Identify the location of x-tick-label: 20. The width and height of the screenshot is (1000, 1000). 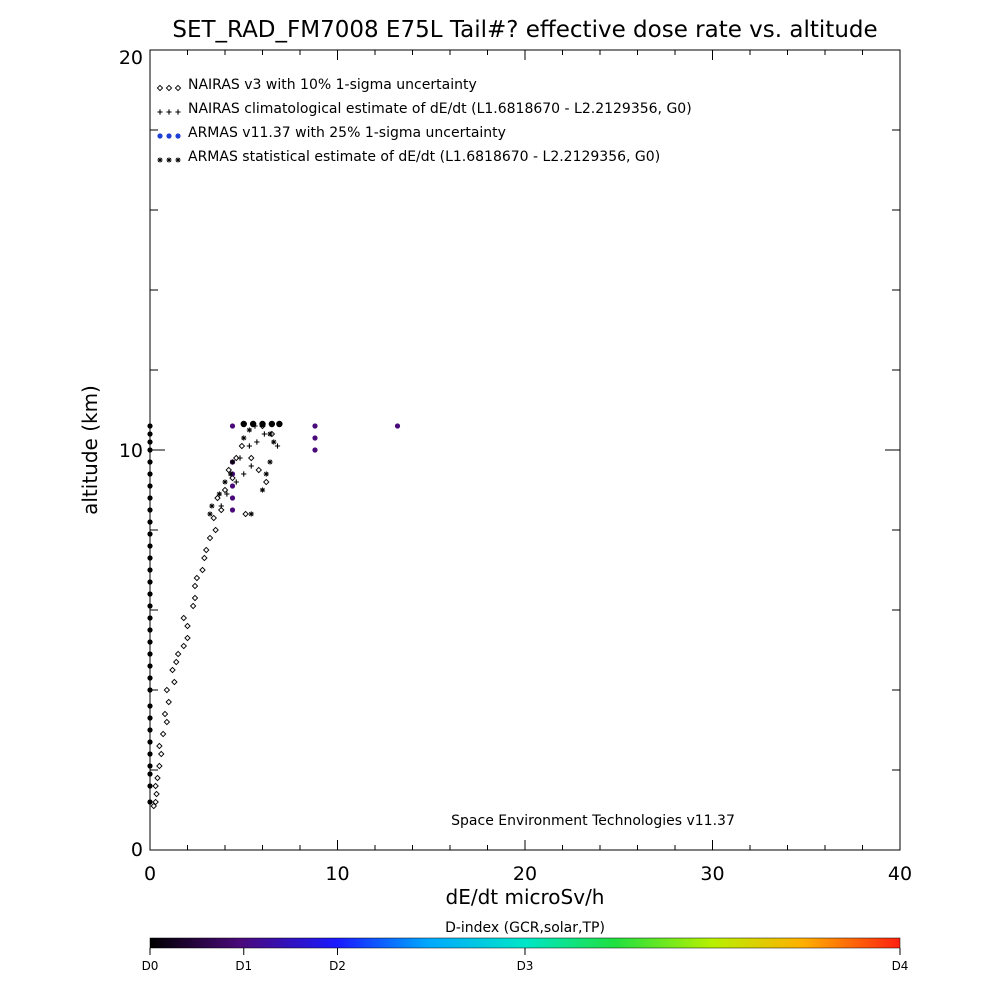
(525, 874).